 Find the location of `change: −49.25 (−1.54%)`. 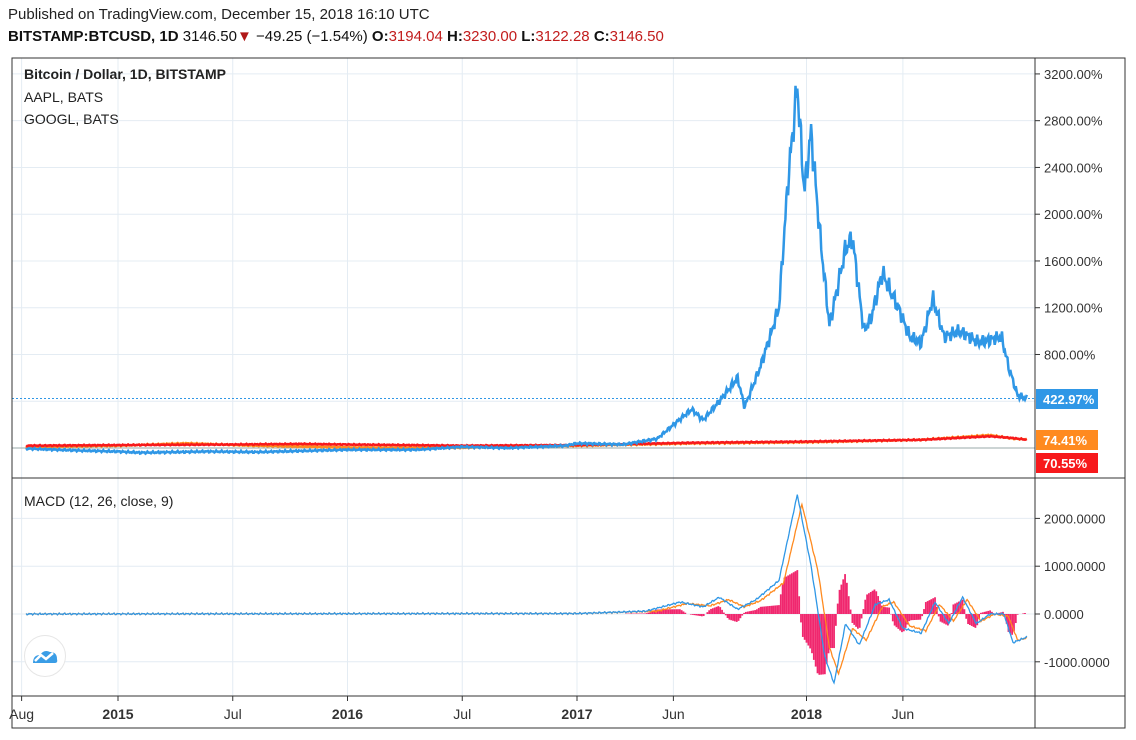

change: −49.25 (−1.54%) is located at coordinates (312, 36).